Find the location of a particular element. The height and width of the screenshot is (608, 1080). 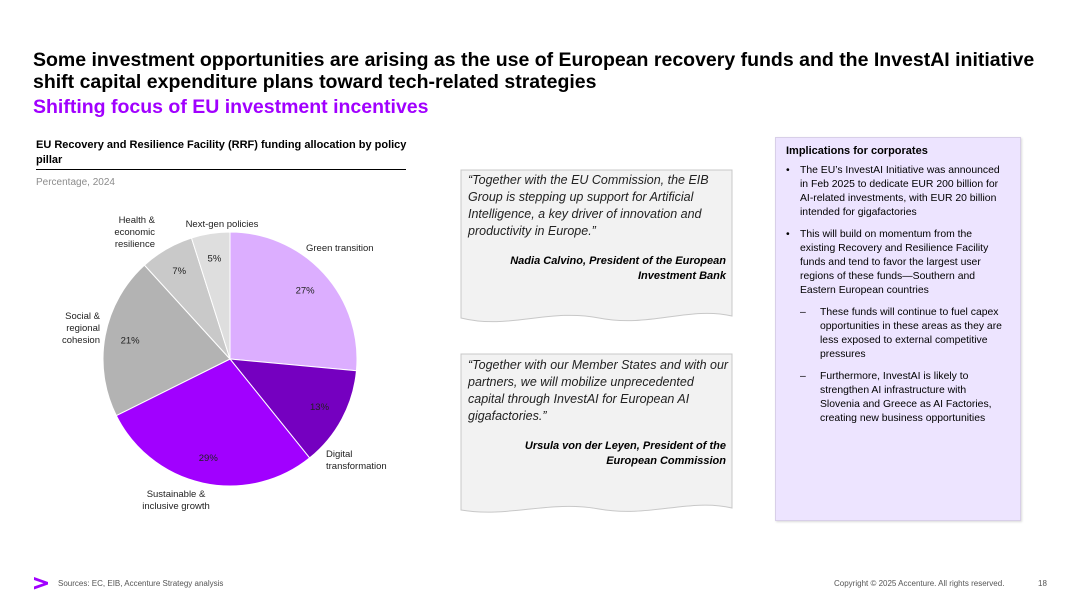

pie-category-label: Health & economic resilience is located at coordinates (134, 232).